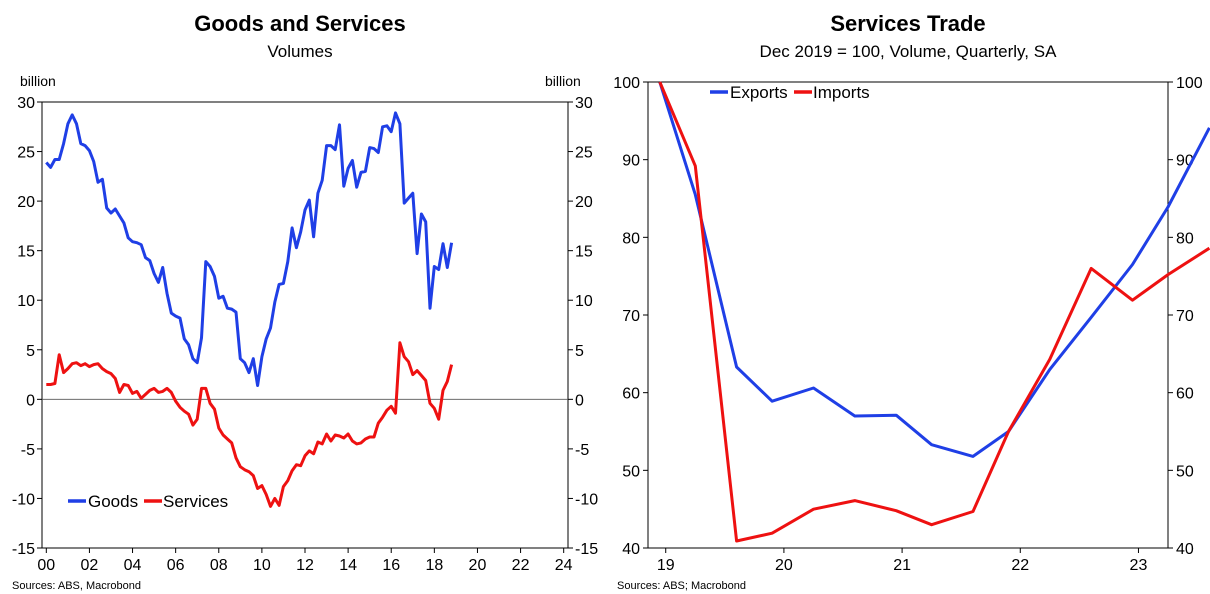 The width and height of the screenshot is (1210, 594). I want to click on x-tick-label: 24, so click(564, 565).